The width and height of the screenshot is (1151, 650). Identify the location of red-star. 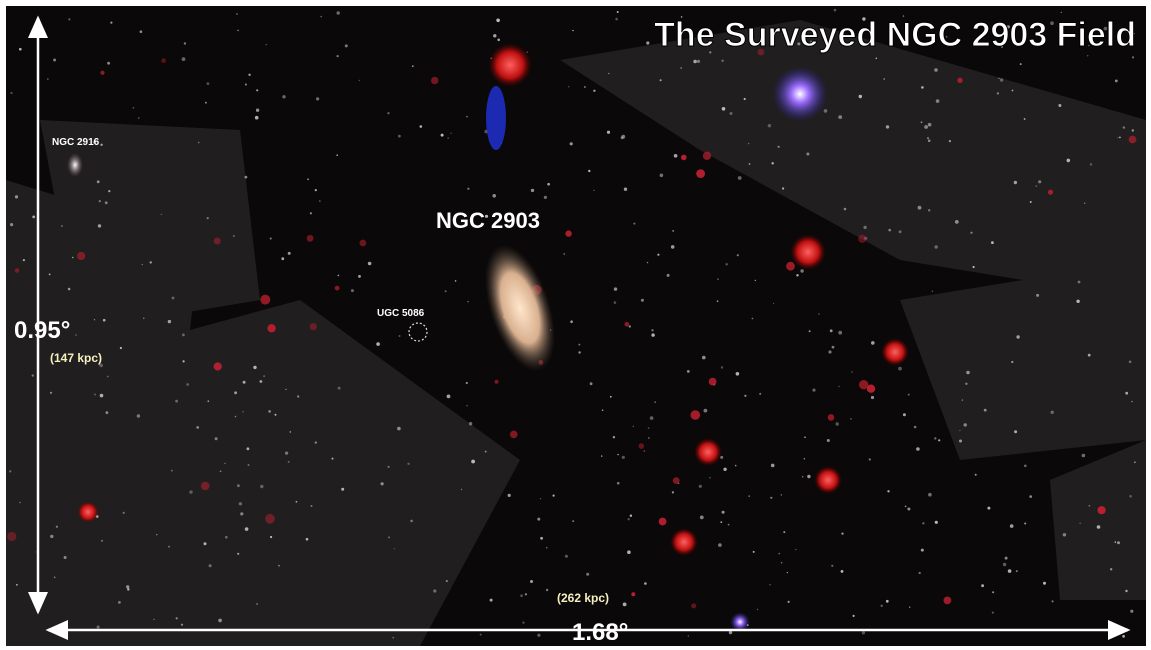
(895, 352).